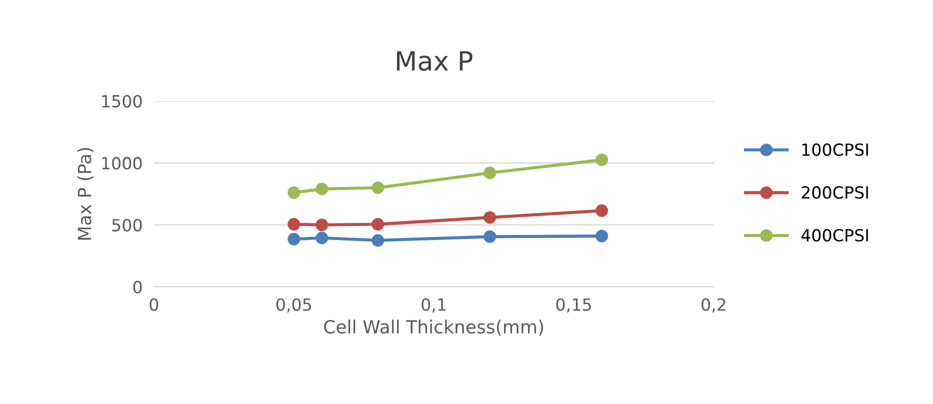 Image resolution: width=933 pixels, height=404 pixels. I want to click on legend-label: 400CPSI, so click(834, 235).